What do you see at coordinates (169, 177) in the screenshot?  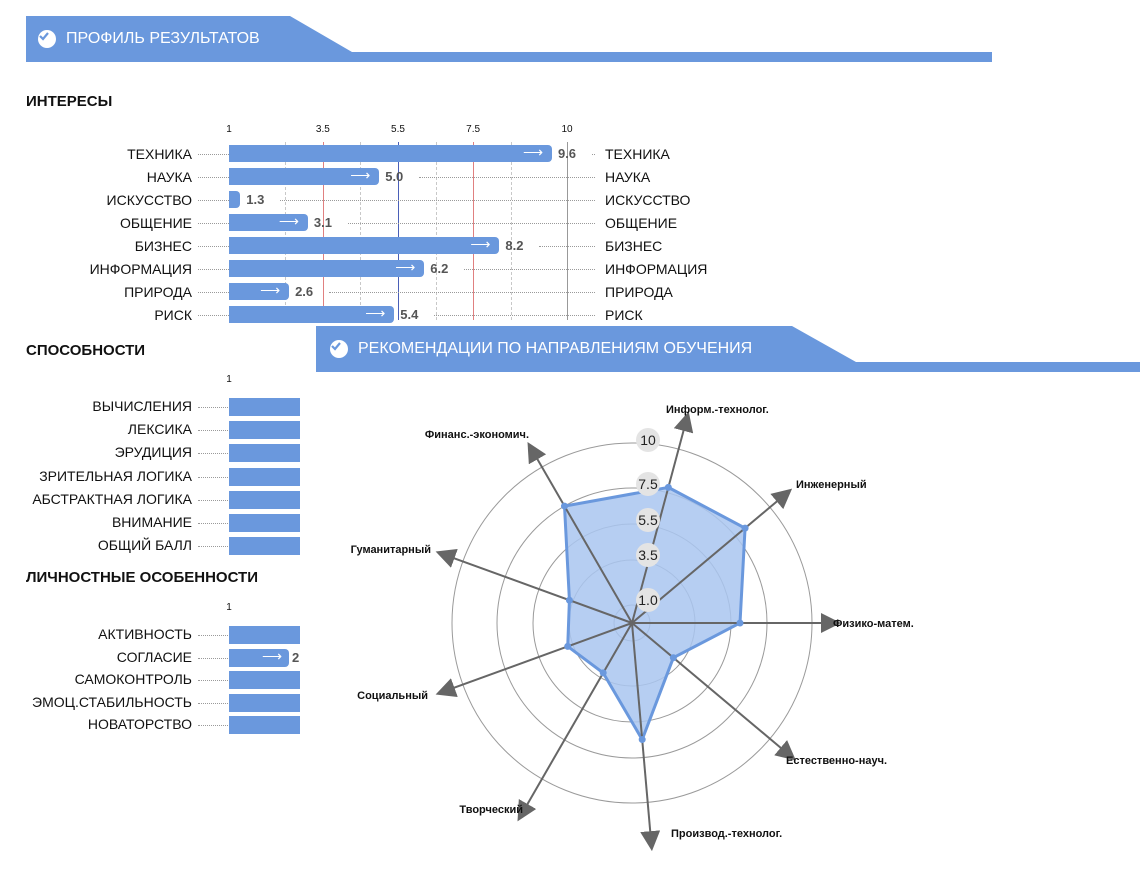 I see `interest-label: НАУКА` at bounding box center [169, 177].